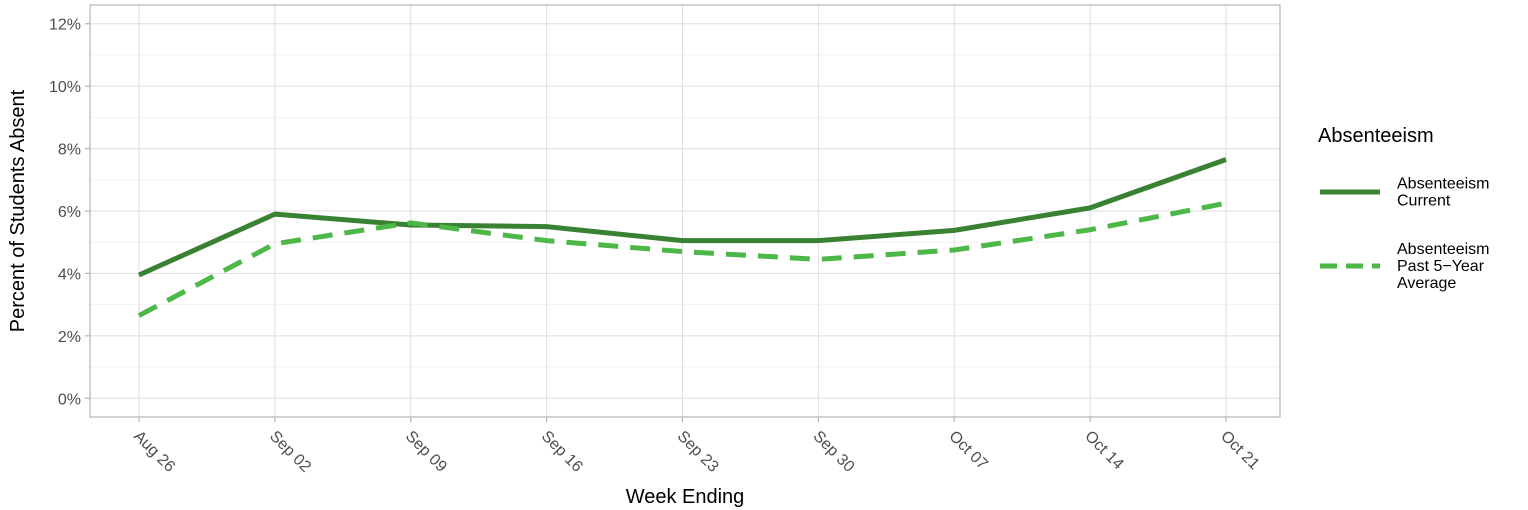 This screenshot has width=1528, height=510. I want to click on y-axis-ticks: 0% 2% 4% 6% 8% 10% 12%, so click(69, 212).